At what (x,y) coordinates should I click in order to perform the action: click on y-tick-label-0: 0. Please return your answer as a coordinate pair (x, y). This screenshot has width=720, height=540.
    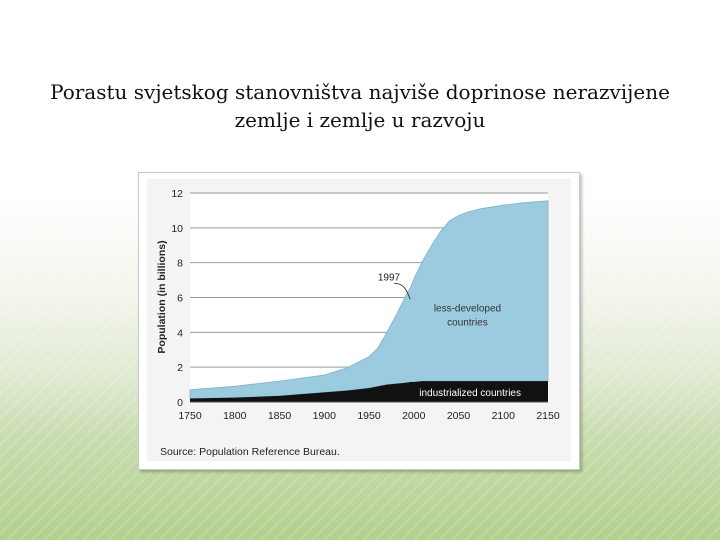
    Looking at the image, I should click on (180, 403).